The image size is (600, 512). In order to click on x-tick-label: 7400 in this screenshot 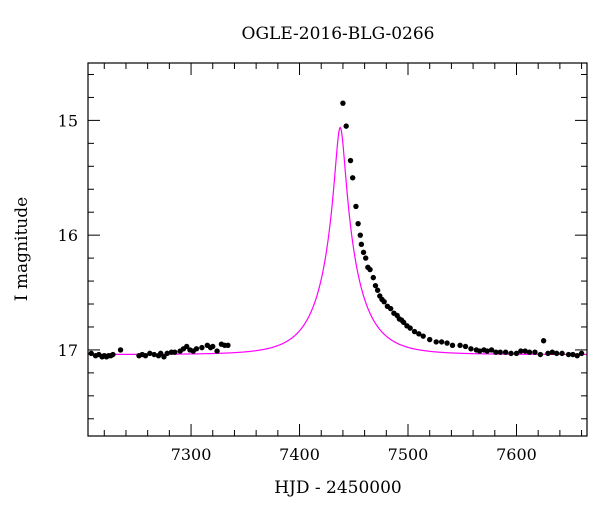, I will do `click(299, 454)`.